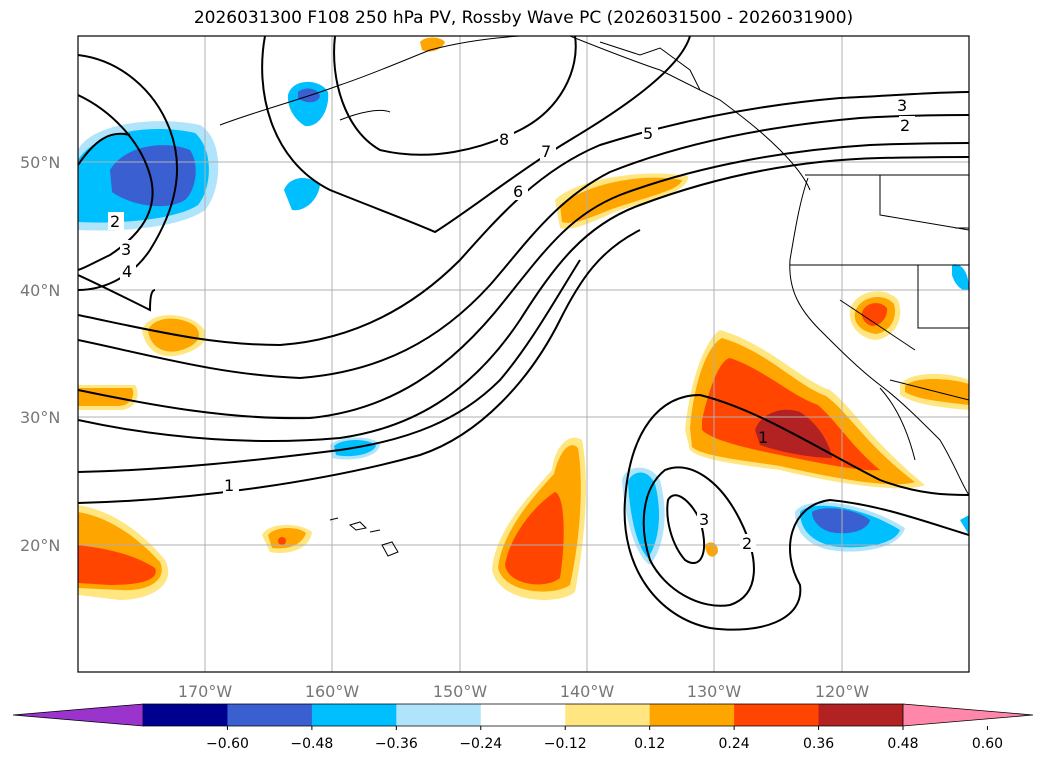 This screenshot has height=765, width=1047. Describe the element at coordinates (227, 744) in the screenshot. I see `colorbar-tick-label: −0.60` at that location.